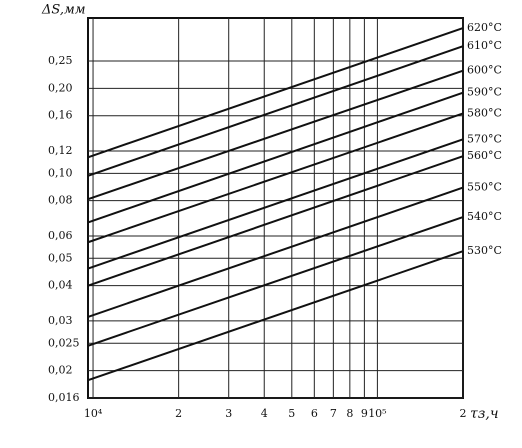 This screenshot has width=522, height=448. Describe the element at coordinates (314, 413) in the screenshot. I see `x-tick-label: 6` at that location.